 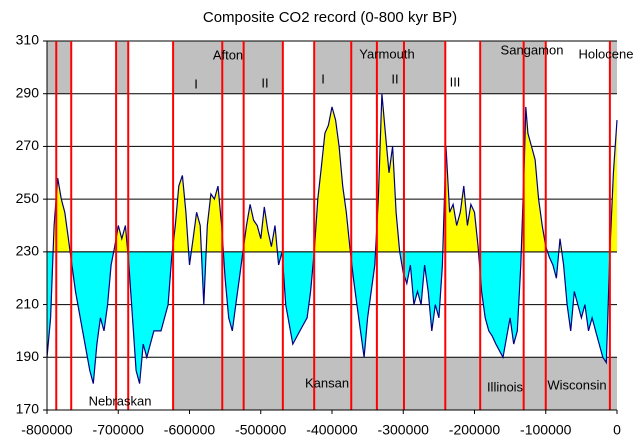 I want to click on bottom-band, so click(x=395, y=383).